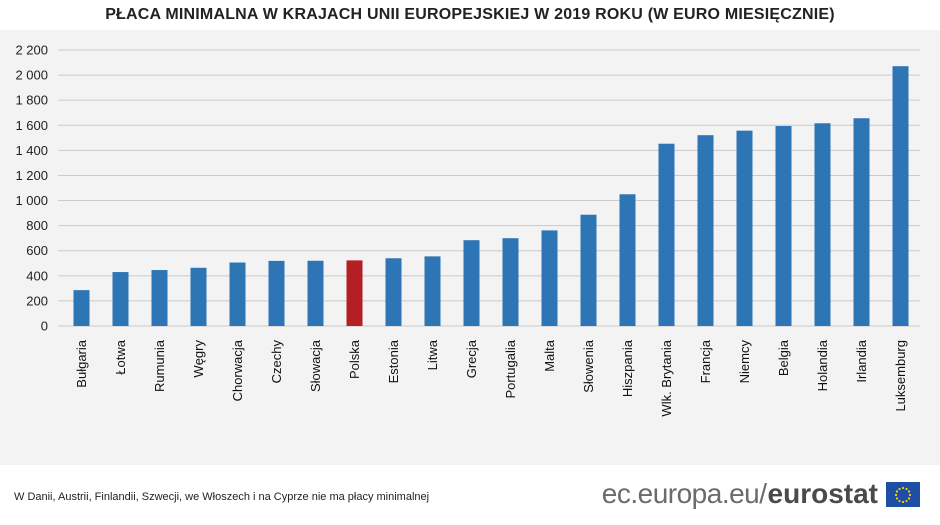 This screenshot has height=525, width=940. I want to click on y-tick-label: 600, so click(37, 250).